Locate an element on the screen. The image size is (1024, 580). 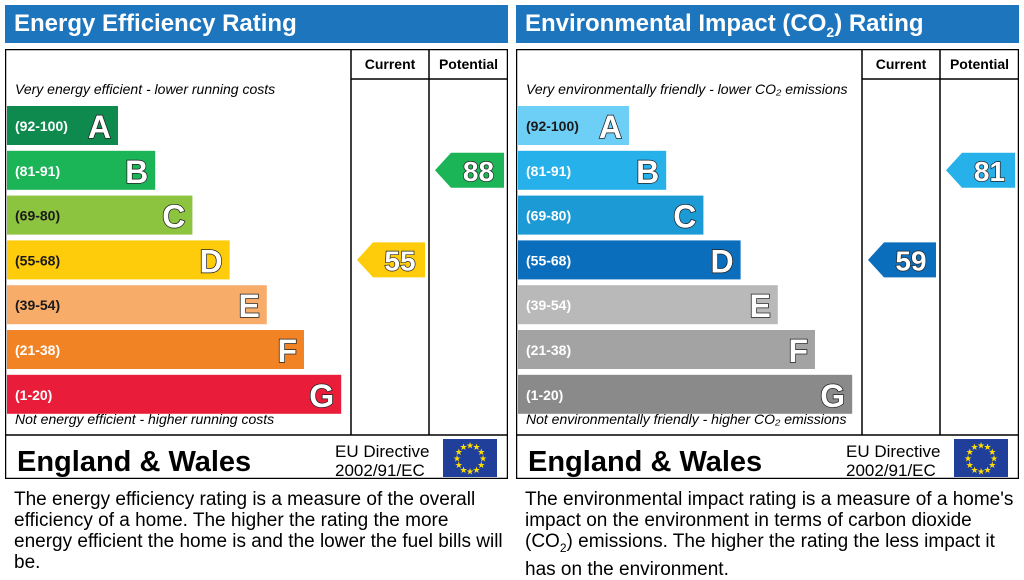
rating-bar-g is located at coordinates (174, 394).